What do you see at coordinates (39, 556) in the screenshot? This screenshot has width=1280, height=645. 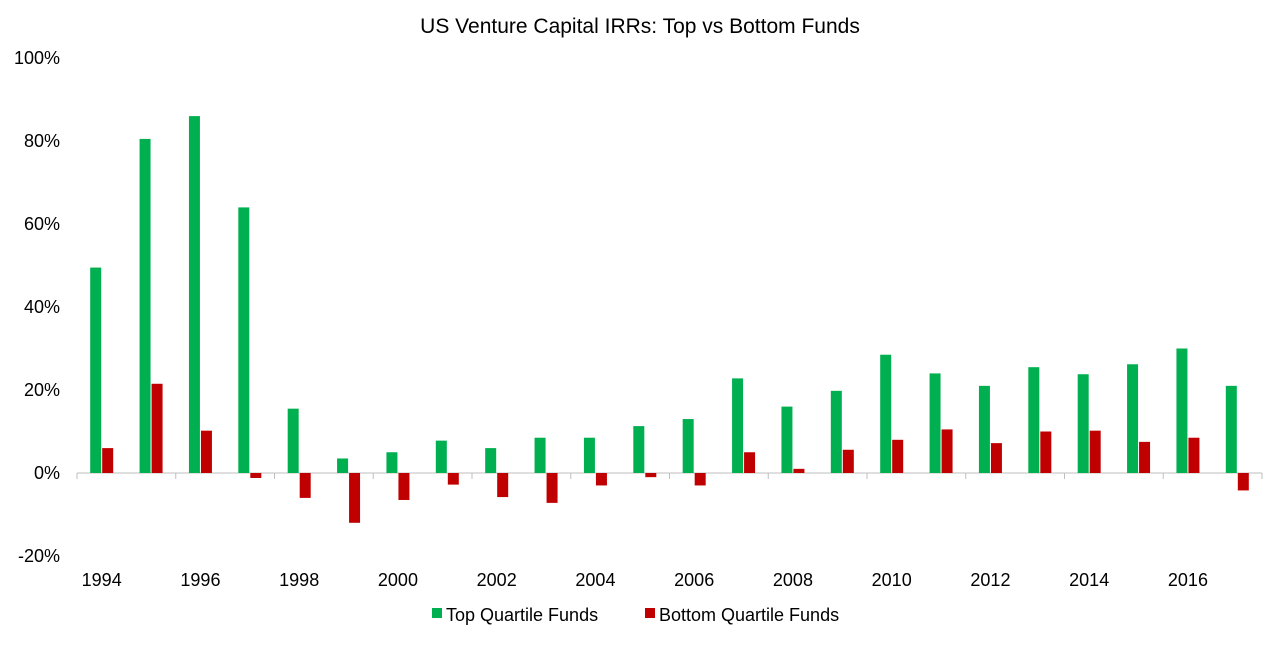 I see `y-tick-label: -20%` at bounding box center [39, 556].